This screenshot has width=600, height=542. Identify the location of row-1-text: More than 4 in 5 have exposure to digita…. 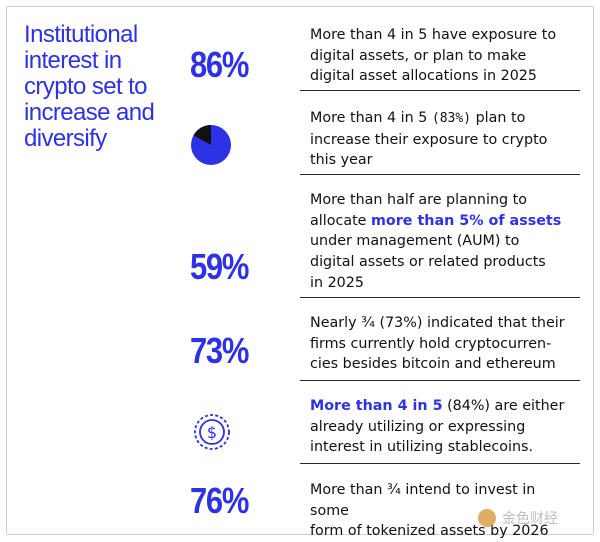
(443, 56).